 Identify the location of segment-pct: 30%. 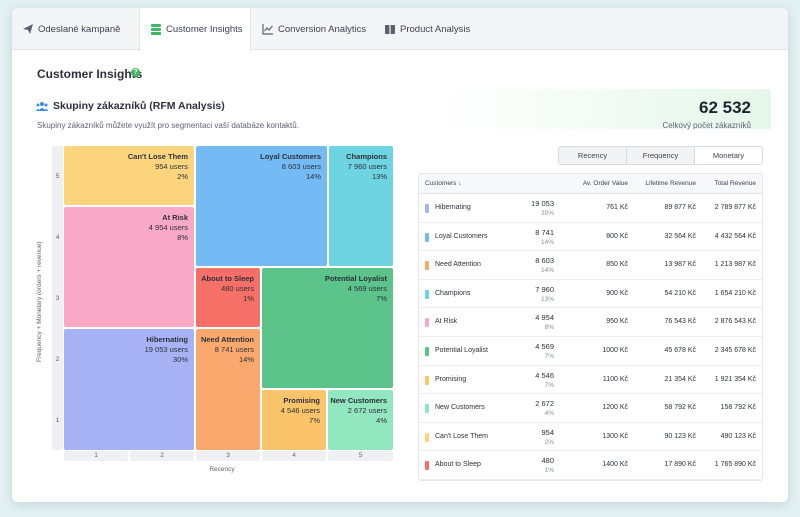
(180, 359).